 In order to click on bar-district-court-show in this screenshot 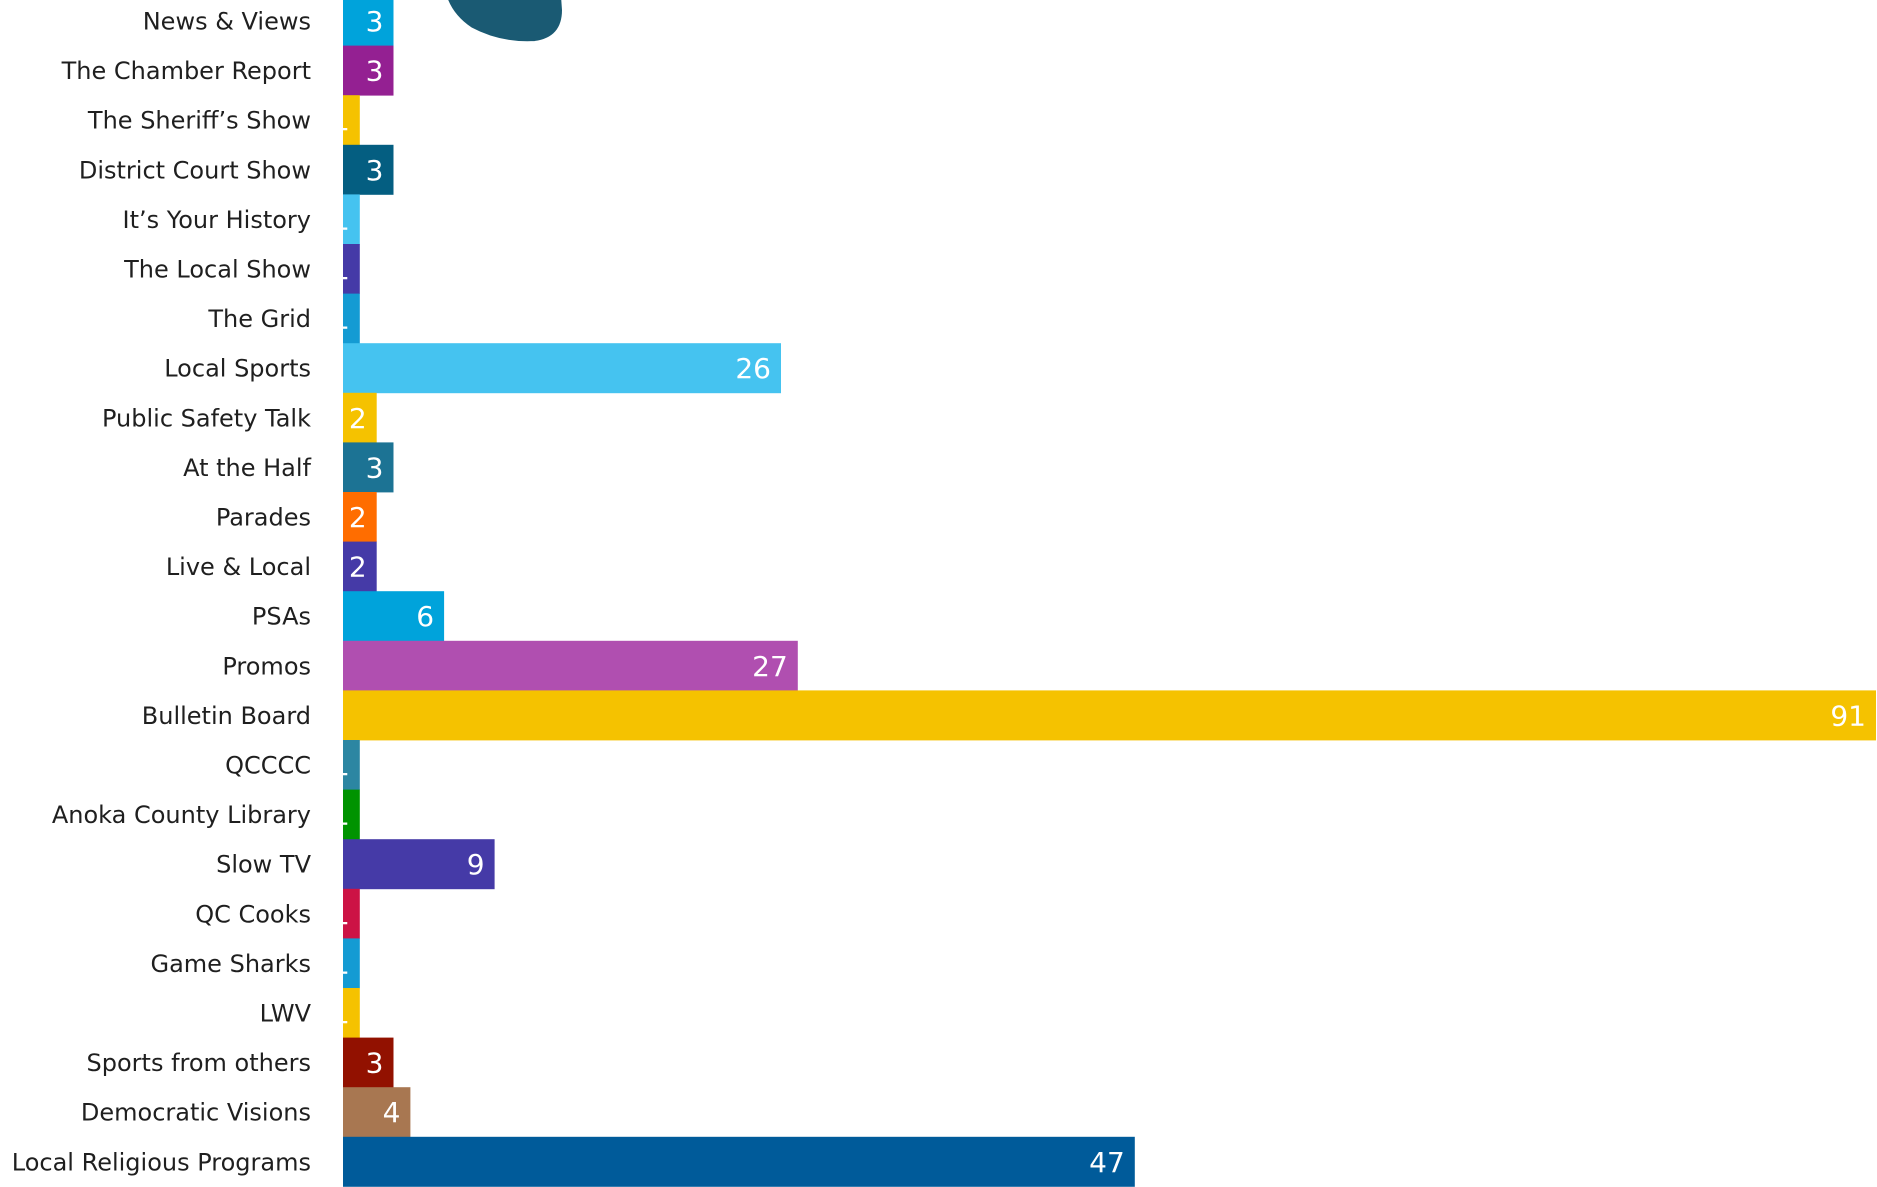, I will do `click(368, 169)`.